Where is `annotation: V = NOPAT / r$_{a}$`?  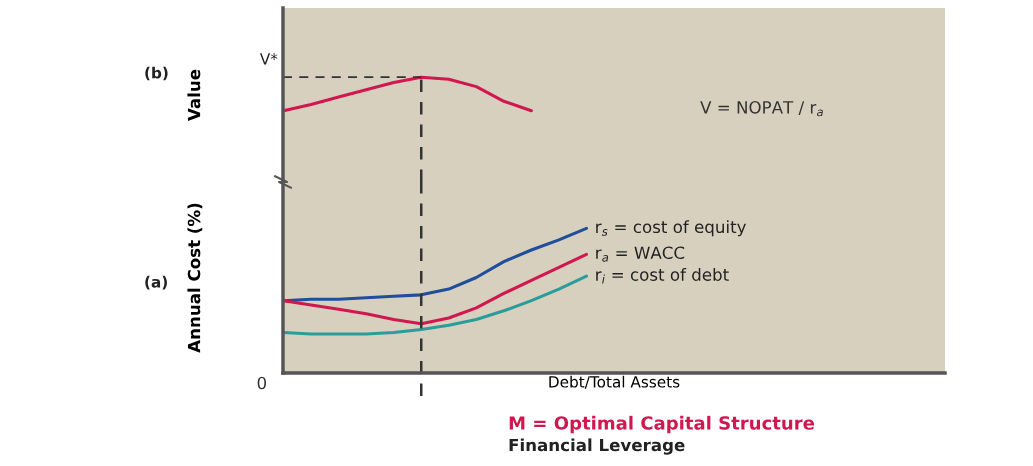 annotation: V = NOPAT / r$_{a}$ is located at coordinates (761, 109).